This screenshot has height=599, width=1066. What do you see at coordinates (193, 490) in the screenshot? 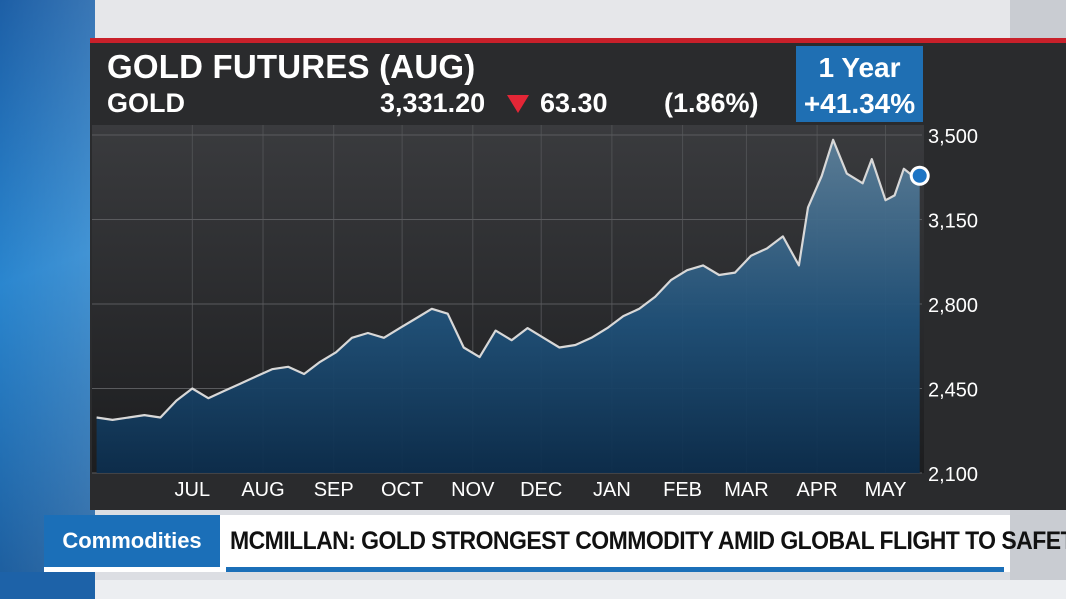
I see `x-tick-label: JUL` at bounding box center [193, 490].